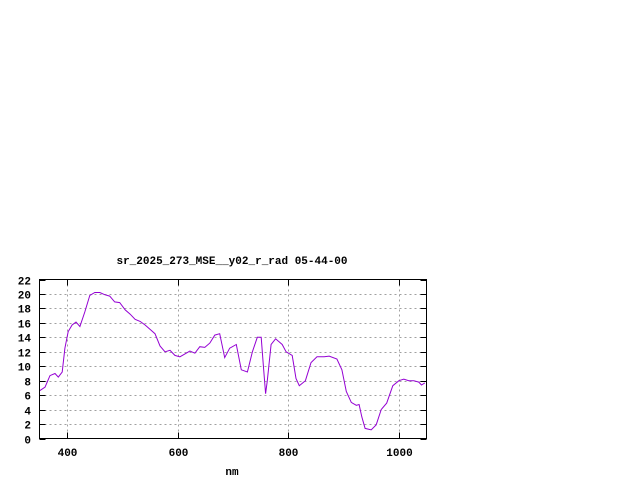 Image resolution: width=640 pixels, height=480 pixels. Describe the element at coordinates (25, 311) in the screenshot. I see `y-tick-label: 18` at that location.